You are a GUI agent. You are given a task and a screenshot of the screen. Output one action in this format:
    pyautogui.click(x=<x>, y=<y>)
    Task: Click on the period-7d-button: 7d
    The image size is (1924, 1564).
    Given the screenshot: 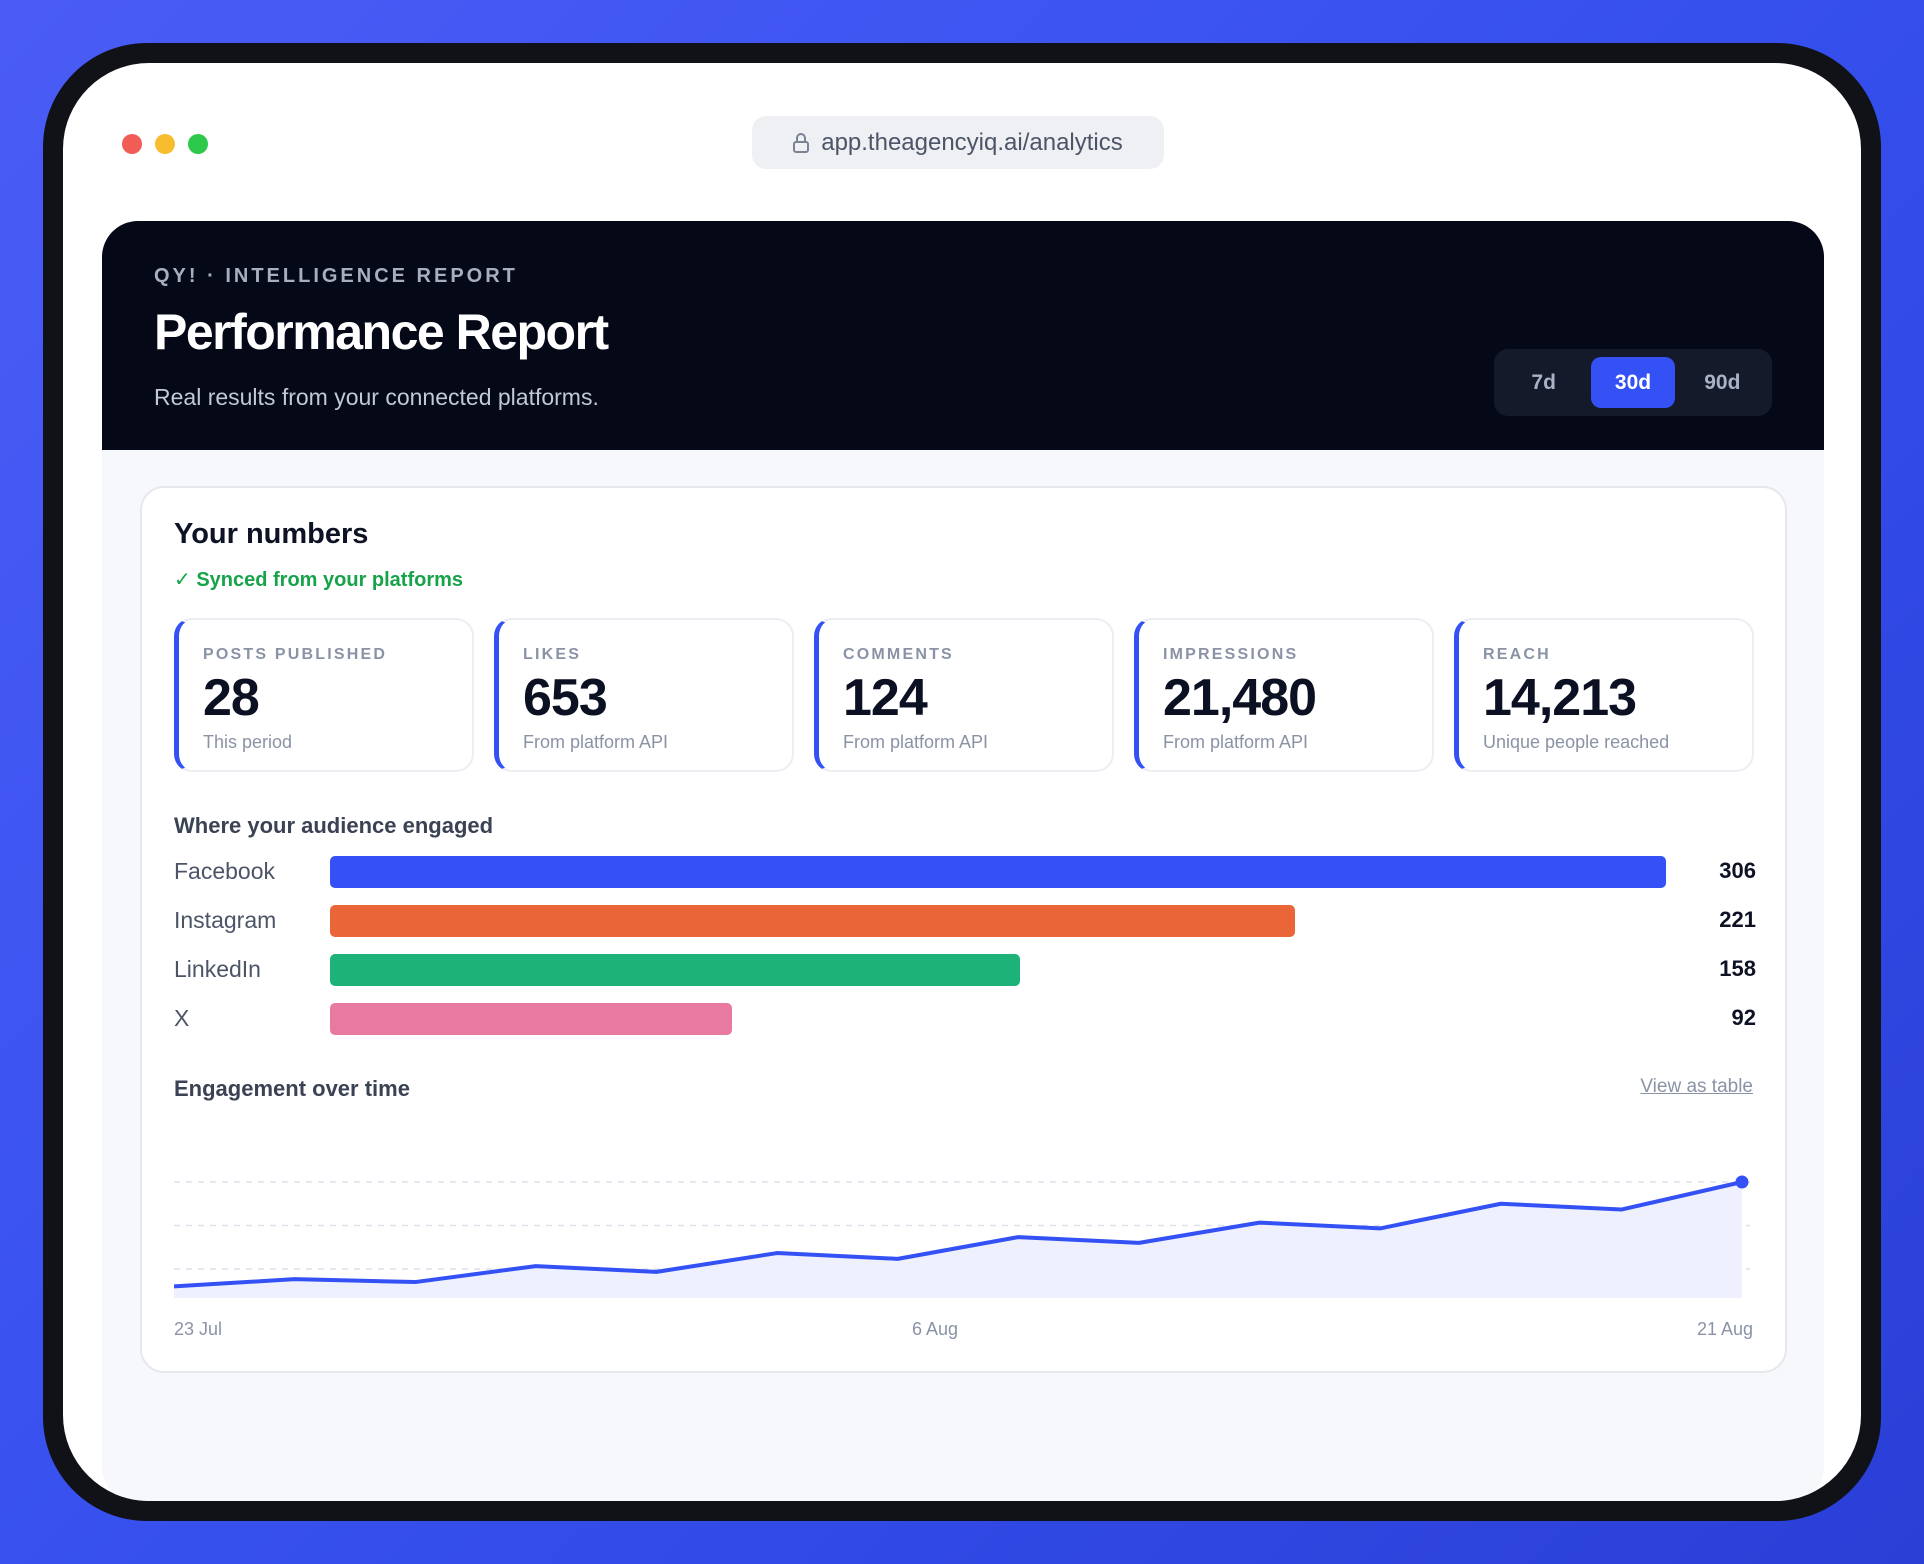 What is the action you would take?
    pyautogui.click(x=1543, y=382)
    